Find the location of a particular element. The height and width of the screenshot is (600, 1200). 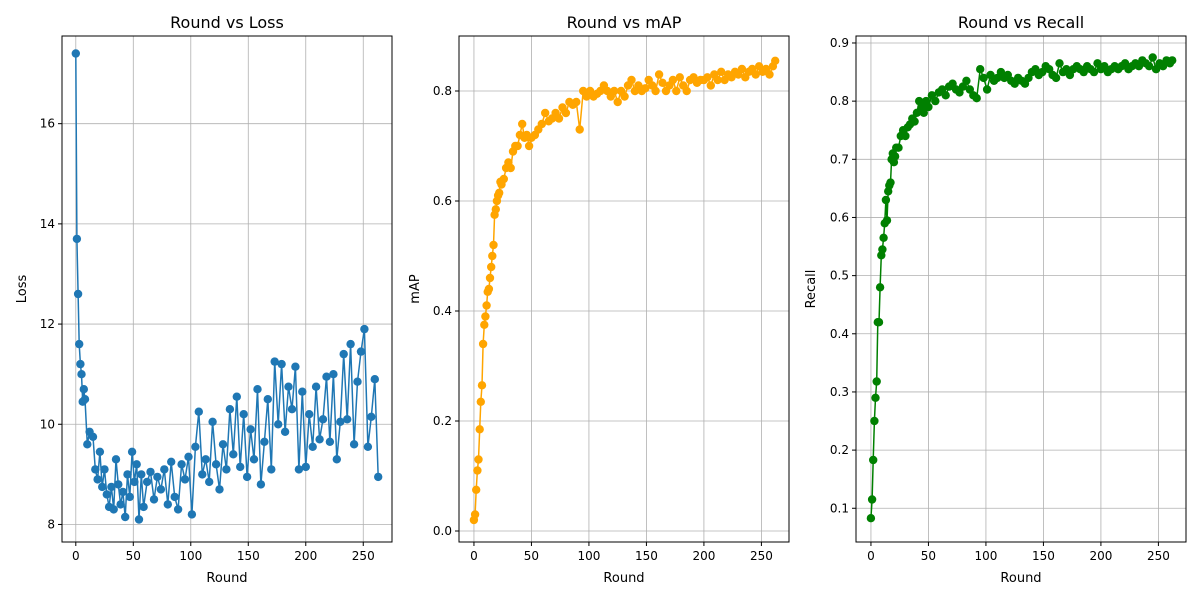

recall-x-tick-label: 200 is located at coordinates (1100, 556).